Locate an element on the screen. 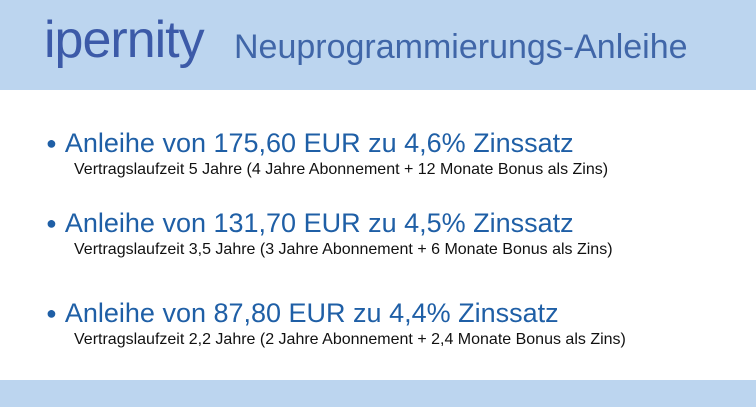 This screenshot has height=407, width=756. logo: ipernity is located at coordinates (124, 40).